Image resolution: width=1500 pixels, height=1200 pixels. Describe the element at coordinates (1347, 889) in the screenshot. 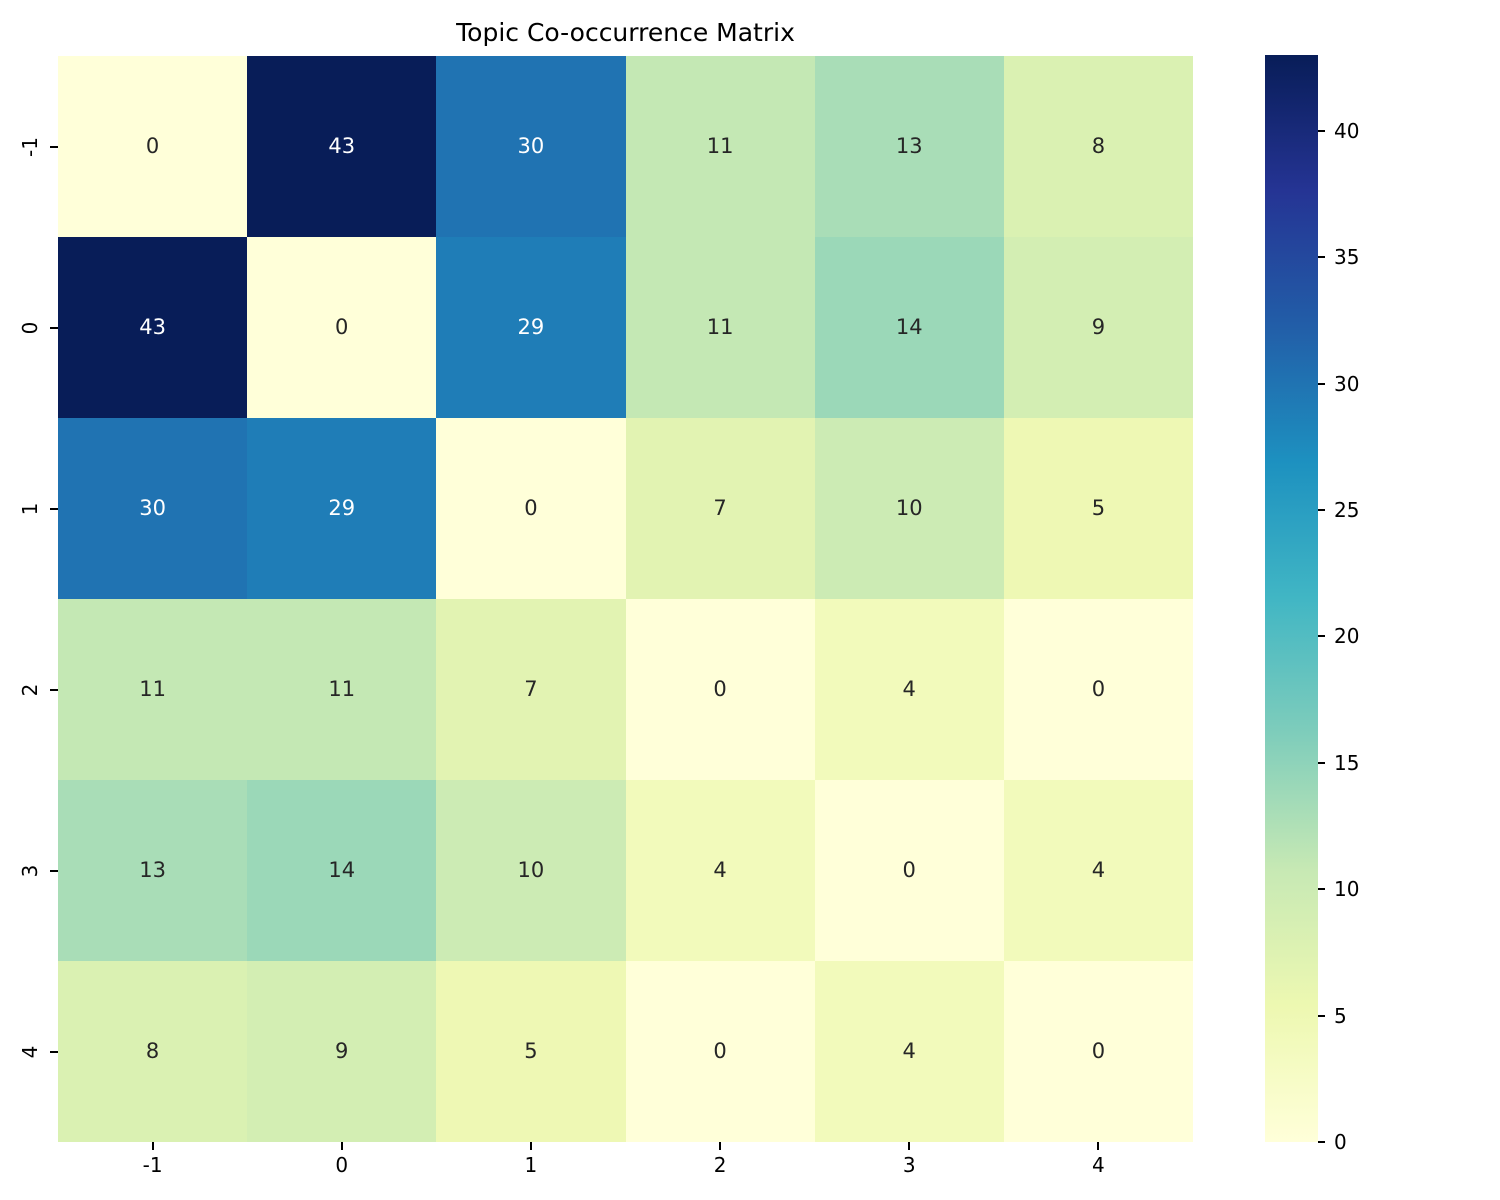

I see `colorbar-tick-label: 10` at that location.